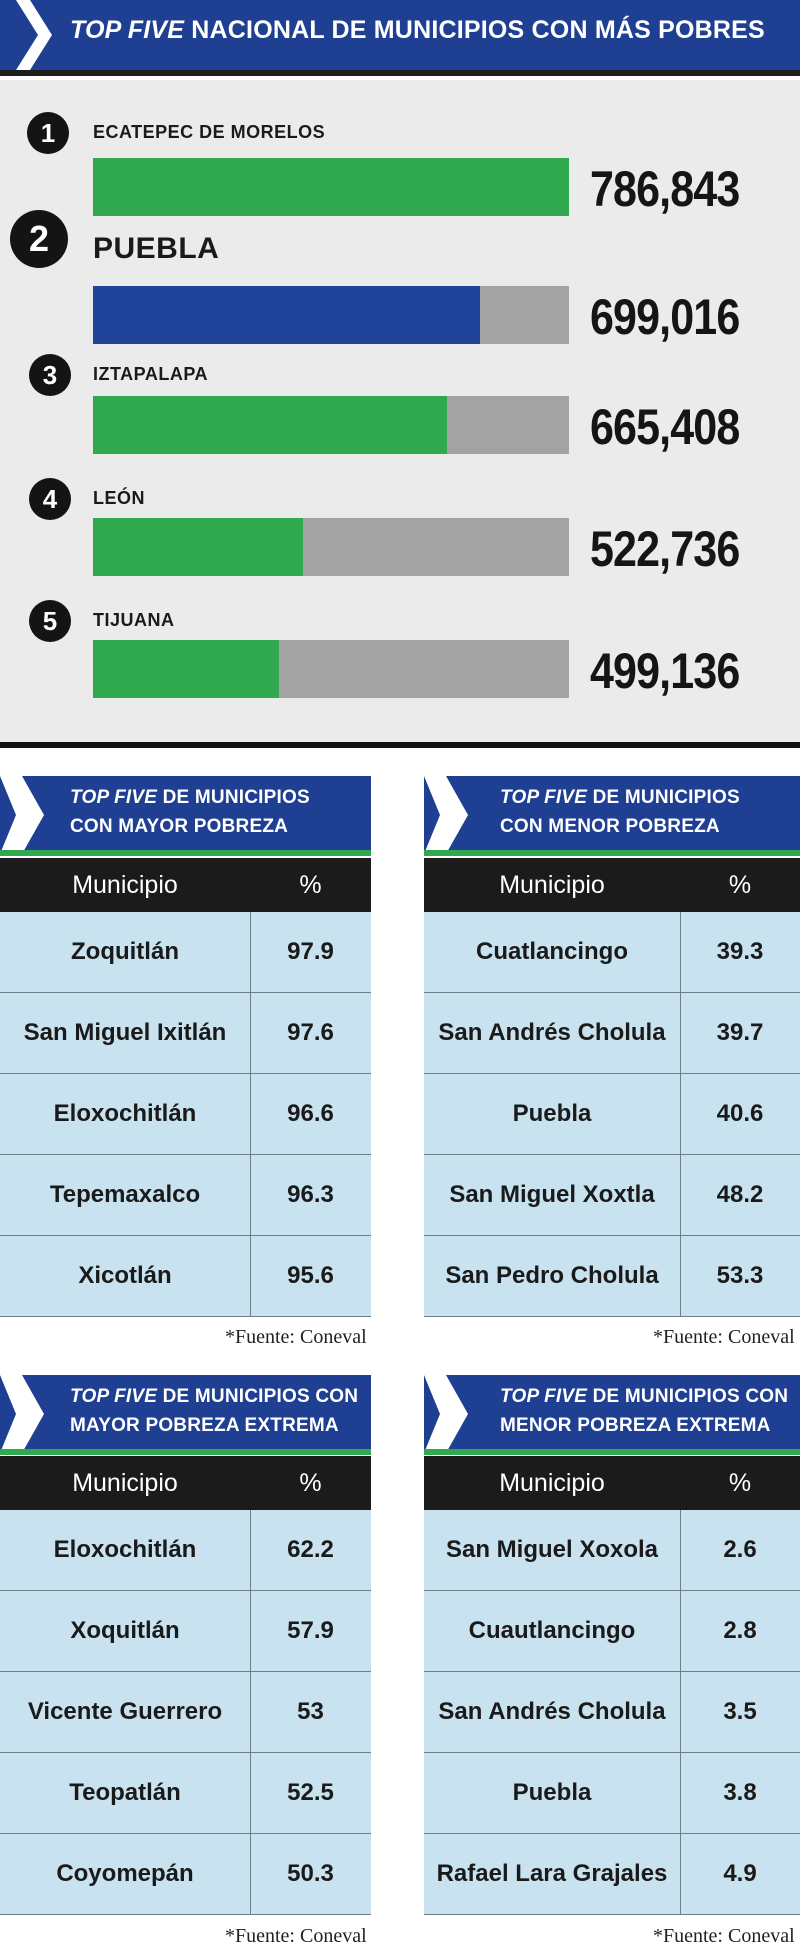 This screenshot has width=800, height=1957. What do you see at coordinates (612, 1452) in the screenshot?
I see `menor-extrema-header-accent` at bounding box center [612, 1452].